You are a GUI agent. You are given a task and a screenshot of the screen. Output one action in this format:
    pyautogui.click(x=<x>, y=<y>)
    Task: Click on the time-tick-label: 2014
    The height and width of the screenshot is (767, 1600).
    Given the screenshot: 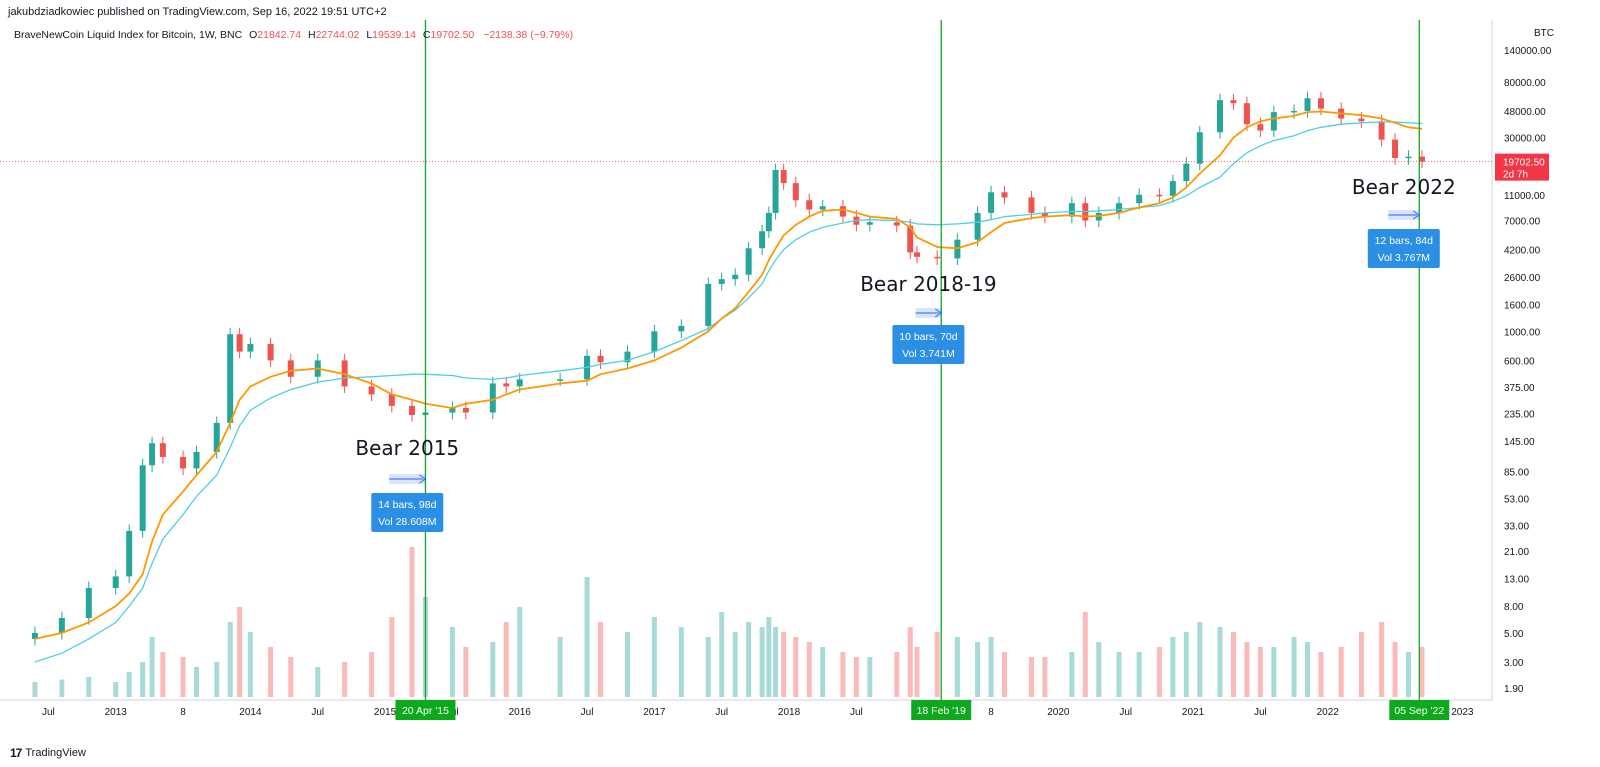 What is the action you would take?
    pyautogui.click(x=250, y=712)
    